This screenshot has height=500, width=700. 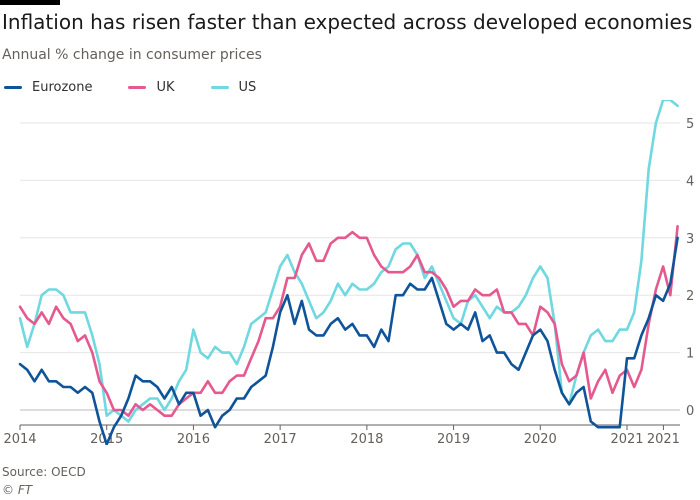 What do you see at coordinates (690, 124) in the screenshot?
I see `y-tick-label-5: 5` at bounding box center [690, 124].